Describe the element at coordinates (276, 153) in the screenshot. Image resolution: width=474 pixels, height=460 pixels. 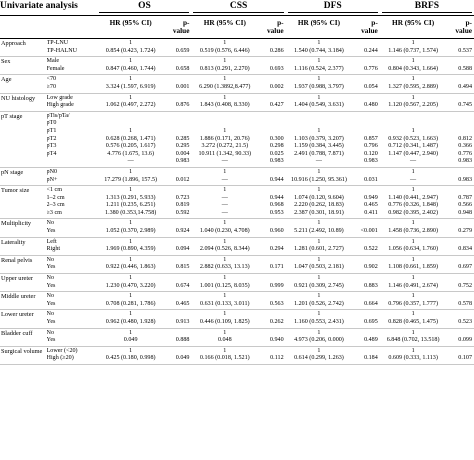
I see `p-value: 0.025` at that location.